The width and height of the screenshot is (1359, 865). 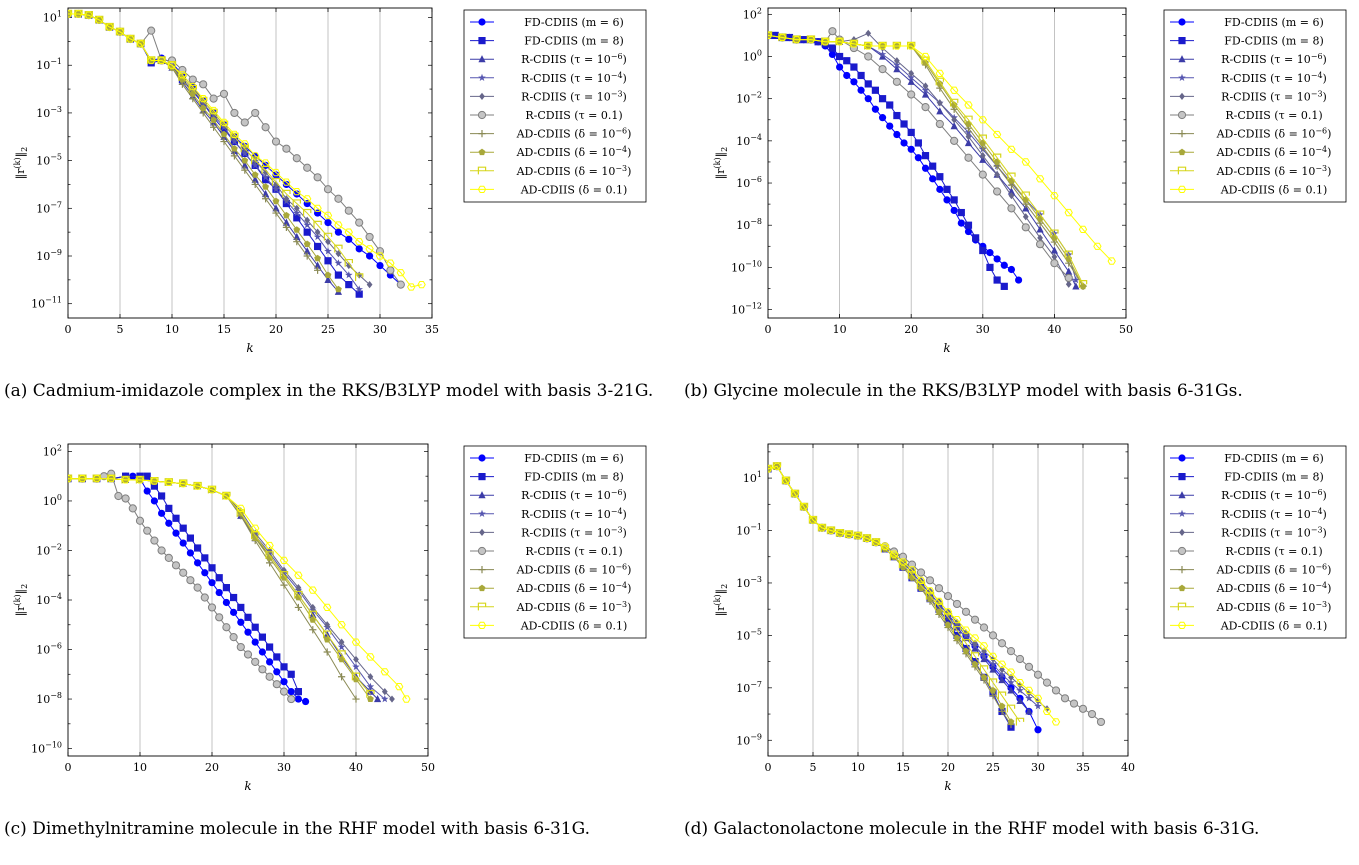 I want to click on x-tick-label: 50, so click(x=428, y=767).